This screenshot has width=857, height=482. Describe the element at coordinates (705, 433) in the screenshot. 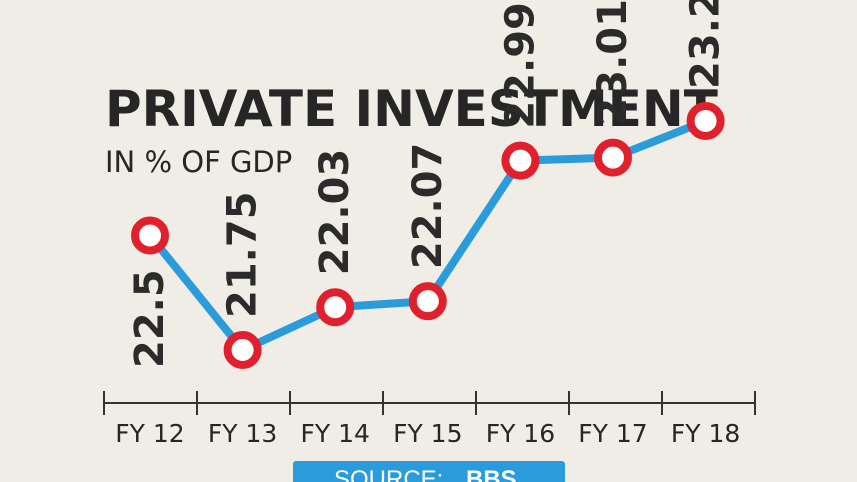

I see `x-tick-label: FY 18` at that location.